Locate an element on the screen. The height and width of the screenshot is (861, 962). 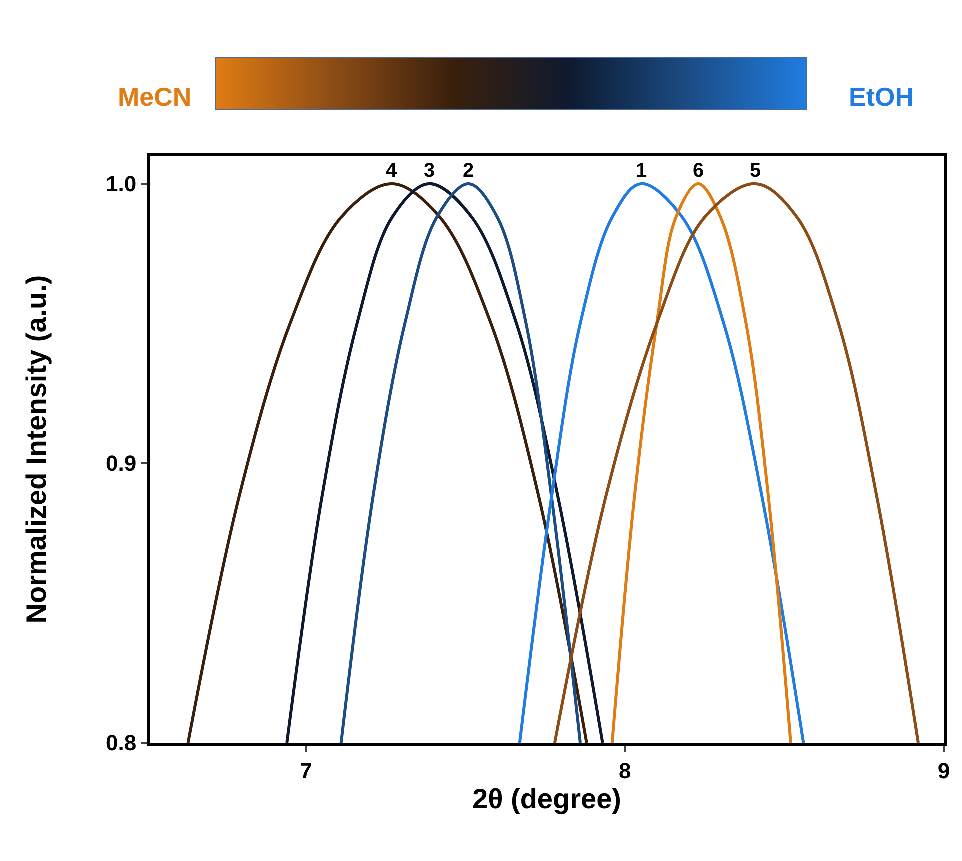
series-label: 4 is located at coordinates (392, 171).